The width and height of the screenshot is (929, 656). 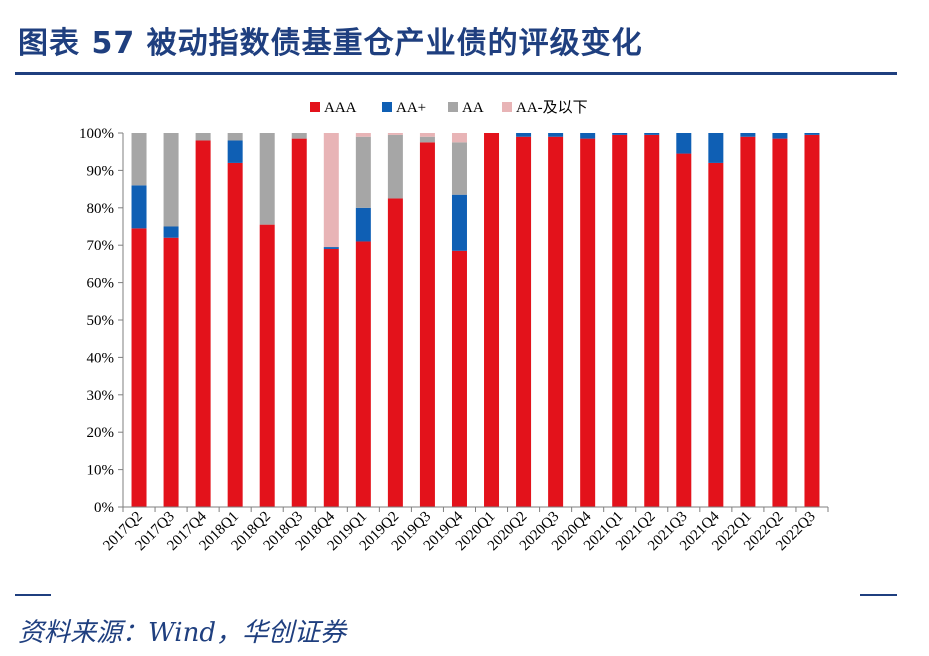 I want to click on bar-segment-aa-2021q4, so click(x=716, y=148).